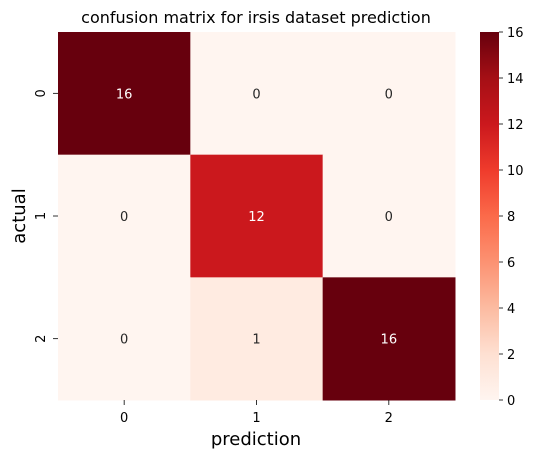 This screenshot has height=460, width=535. I want to click on x-tick-label: 1, so click(256, 418).